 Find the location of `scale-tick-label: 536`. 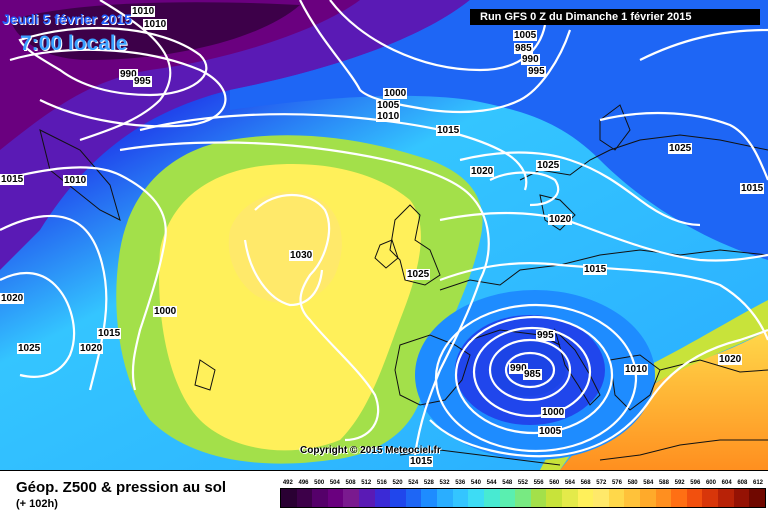

scale-tick-label: 536 is located at coordinates (460, 483).